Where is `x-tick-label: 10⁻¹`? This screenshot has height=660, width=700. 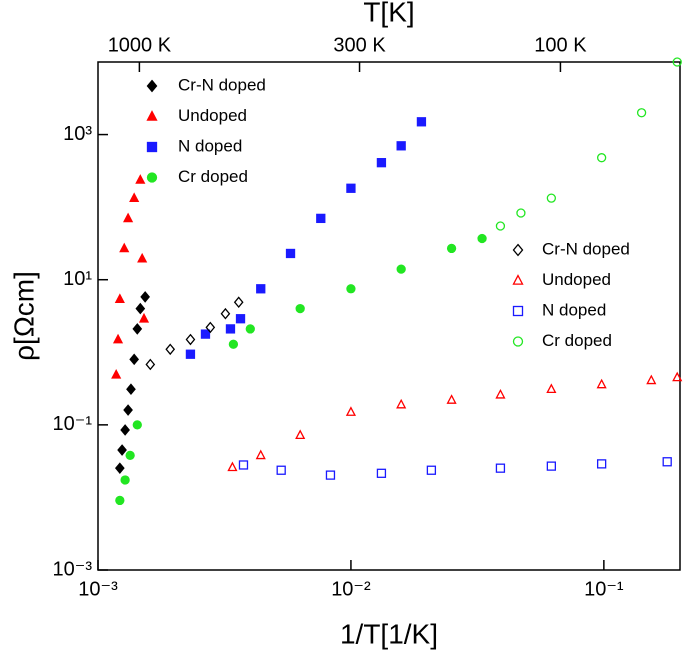
x-tick-label: 10⁻¹ is located at coordinates (604, 589).